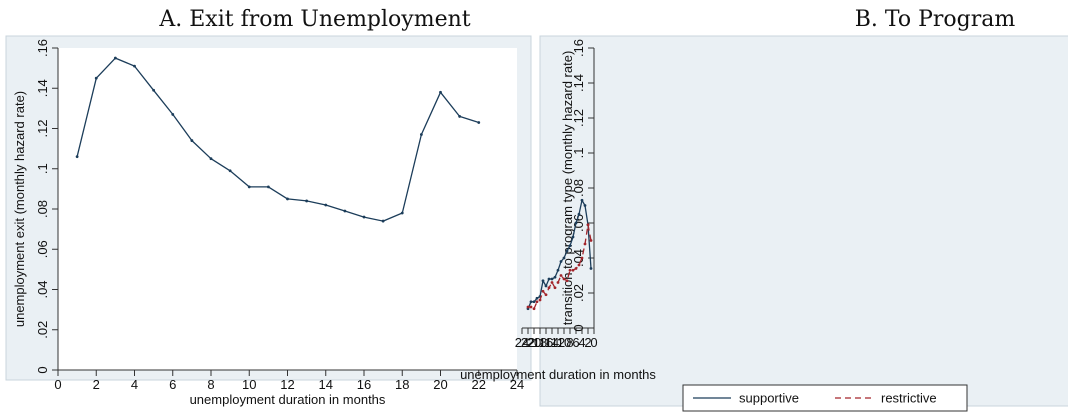  What do you see at coordinates (825, 398) in the screenshot?
I see `legend: supportive restrictive` at bounding box center [825, 398].